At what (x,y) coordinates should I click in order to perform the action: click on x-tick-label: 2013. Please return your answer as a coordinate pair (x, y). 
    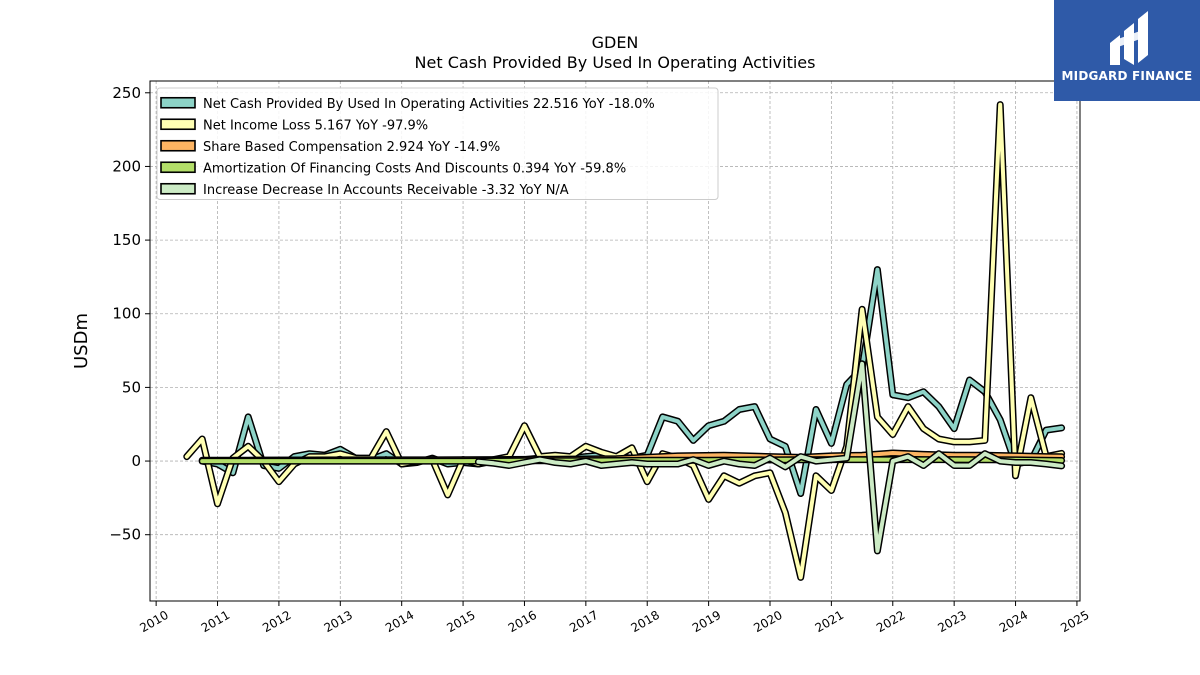
    Looking at the image, I should click on (338, 621).